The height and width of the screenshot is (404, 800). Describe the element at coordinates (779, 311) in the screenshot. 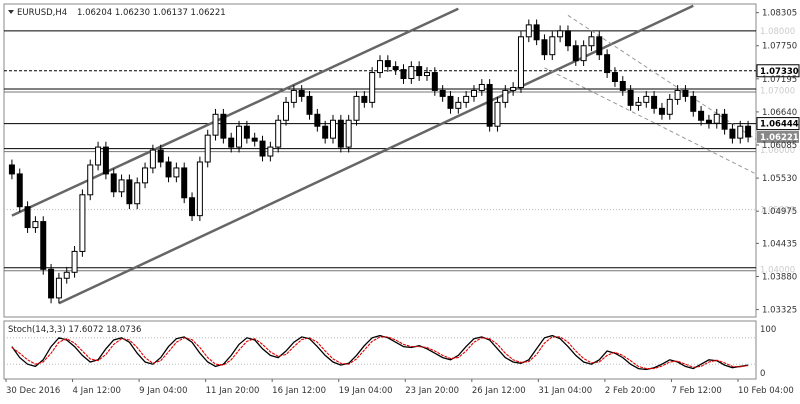

I see `y-tick-label: 1.03325` at that location.